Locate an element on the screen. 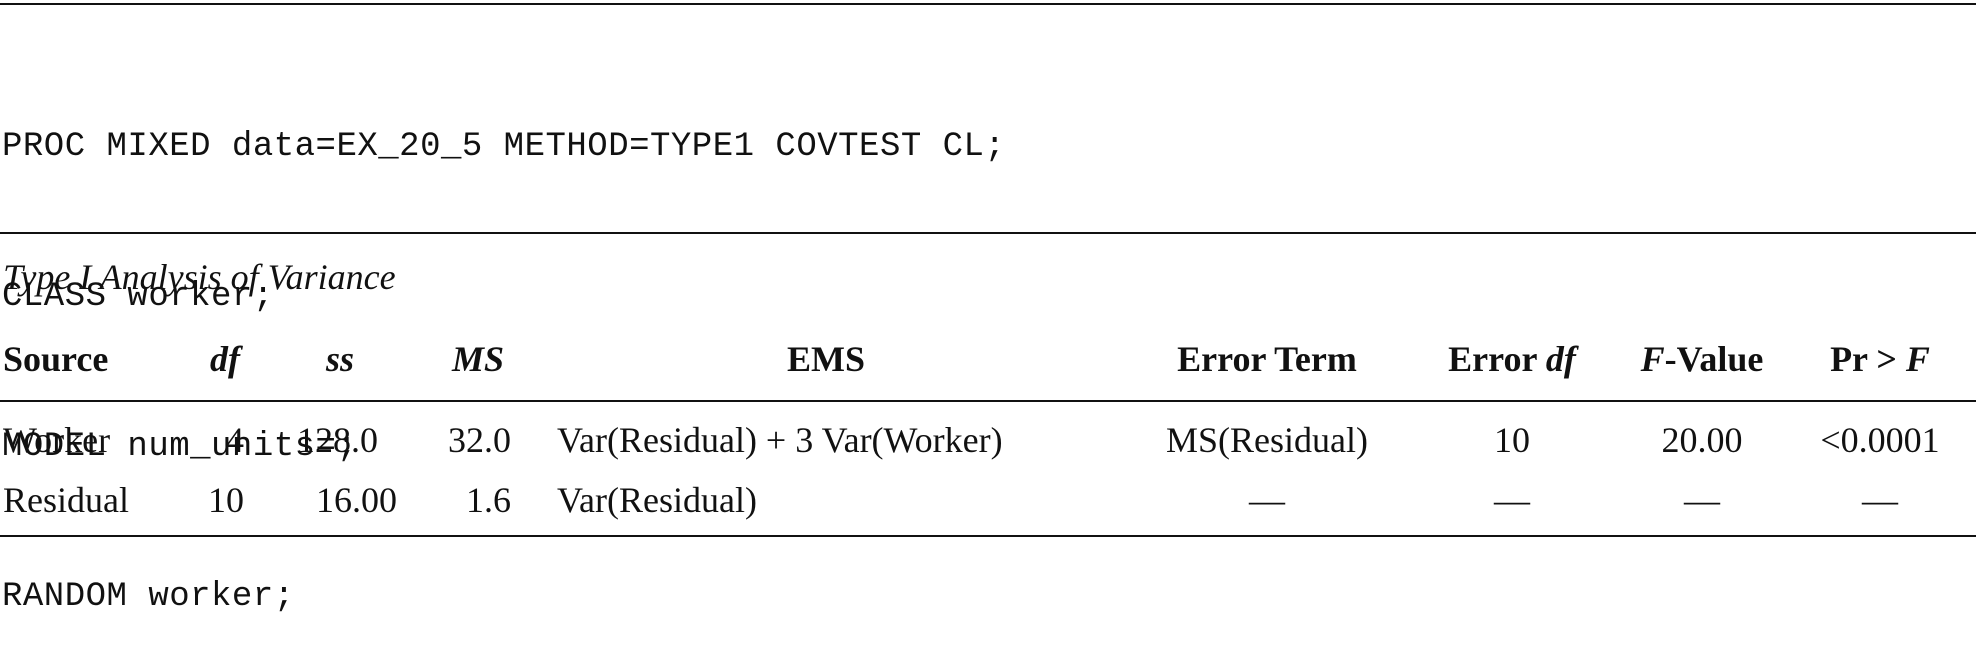 Image resolution: width=1976 pixels, height=672 pixels. header-error-term: Error Term is located at coordinates (1267, 359).